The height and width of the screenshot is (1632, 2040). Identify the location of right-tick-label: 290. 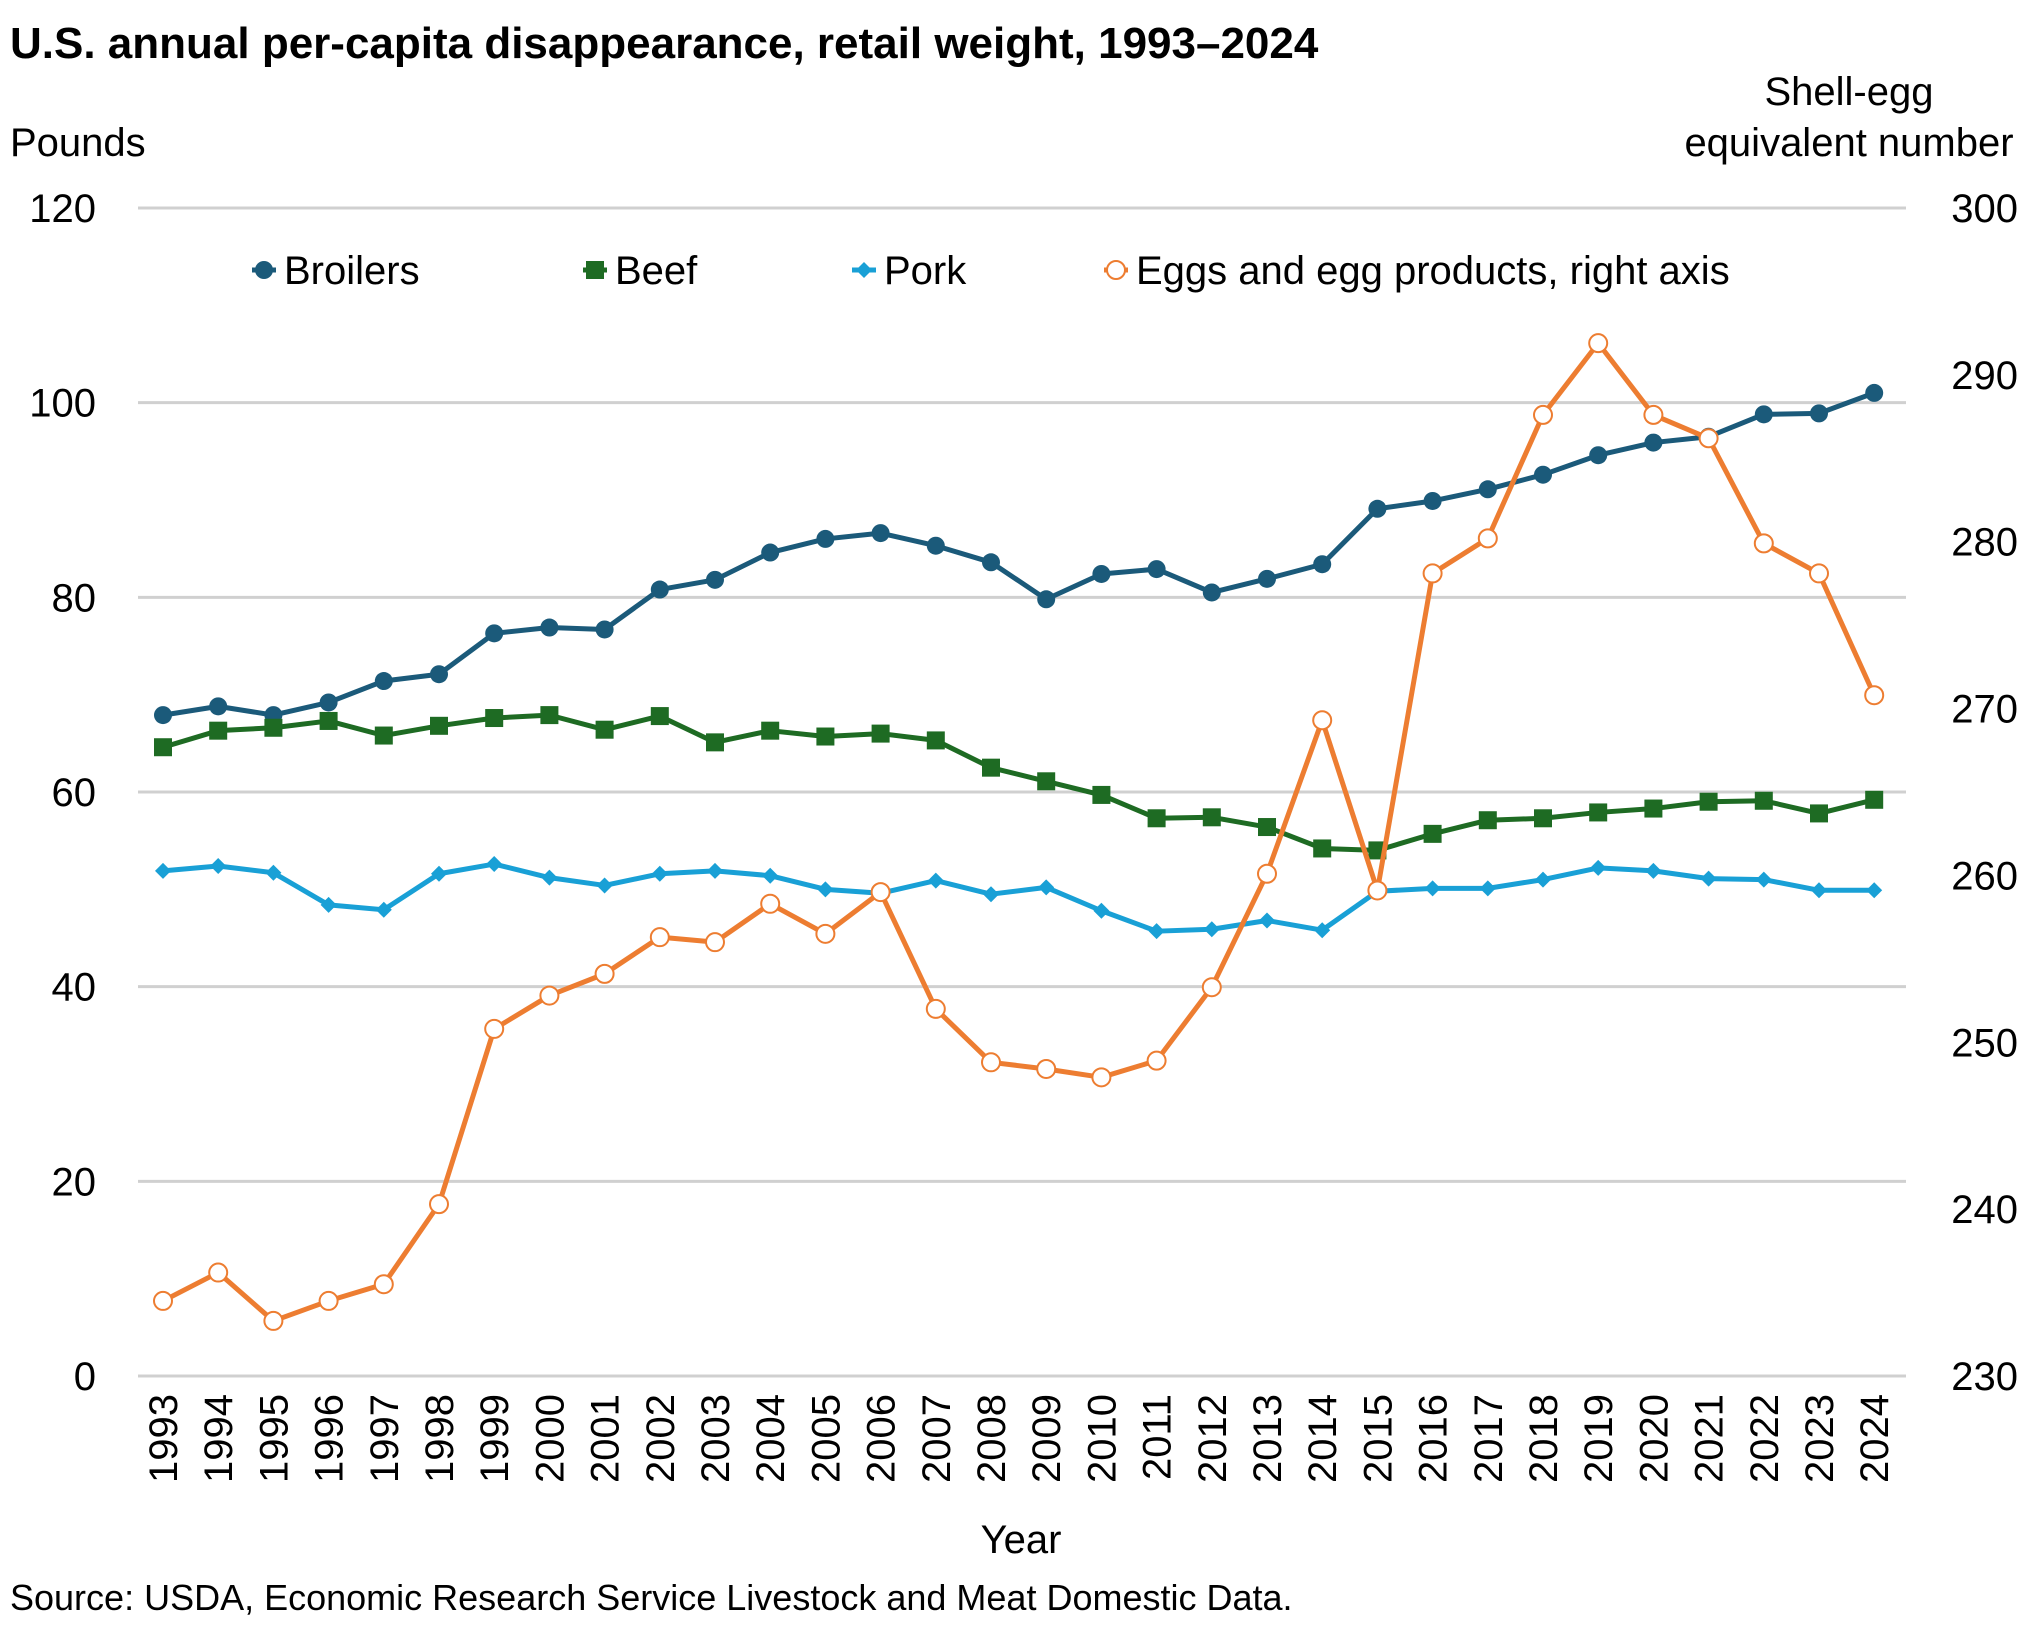
(1984, 376).